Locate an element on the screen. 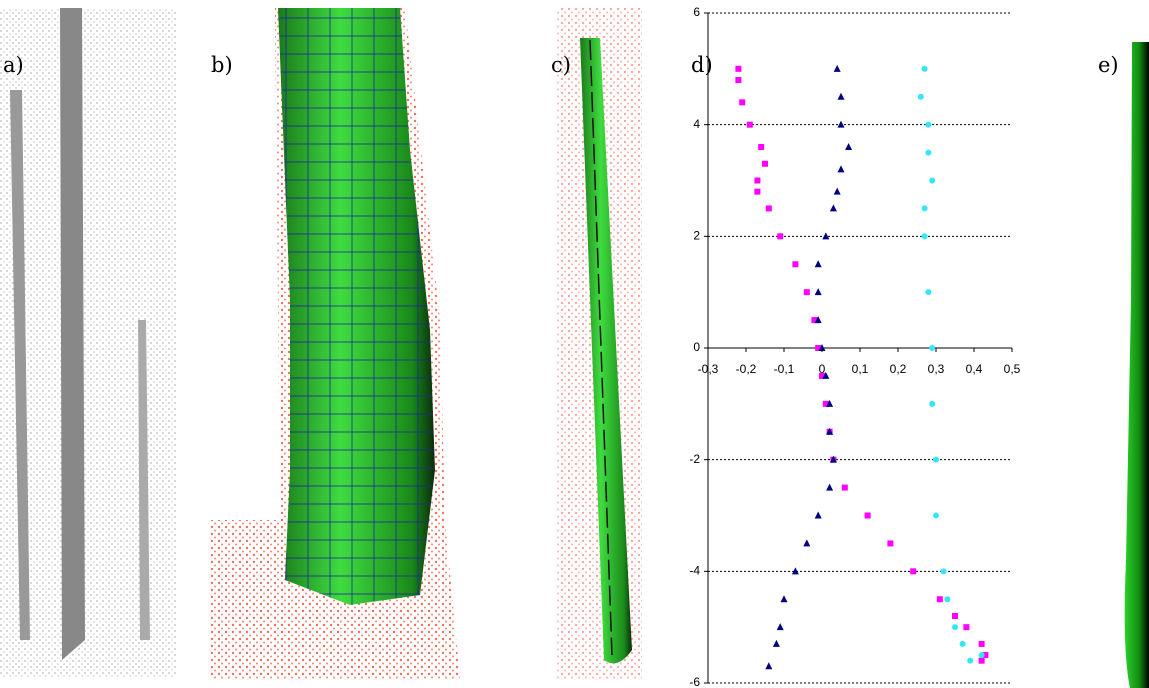 This screenshot has height=688, width=1149. panel-label: c) is located at coordinates (561, 65).